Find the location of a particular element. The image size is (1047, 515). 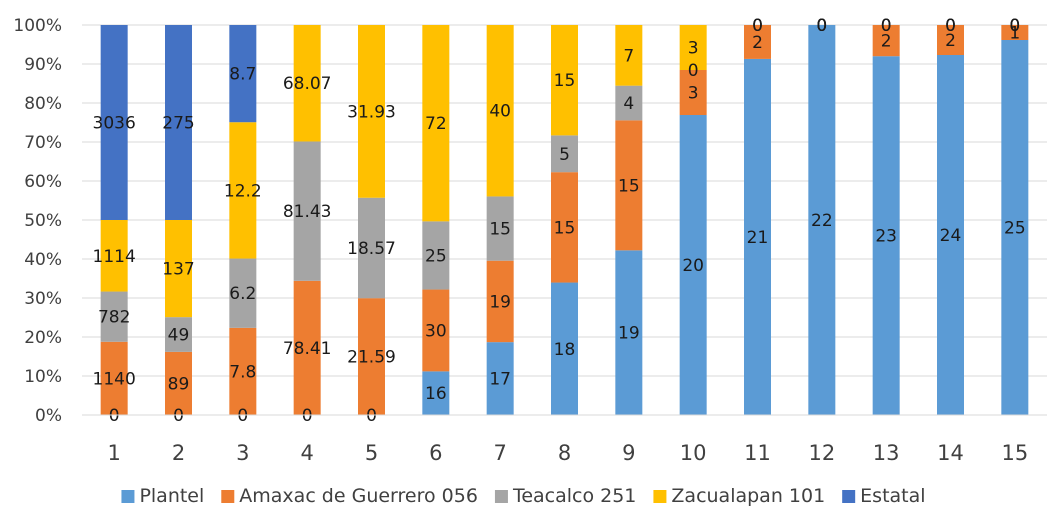

x-tick-label: 6 is located at coordinates (435, 453).